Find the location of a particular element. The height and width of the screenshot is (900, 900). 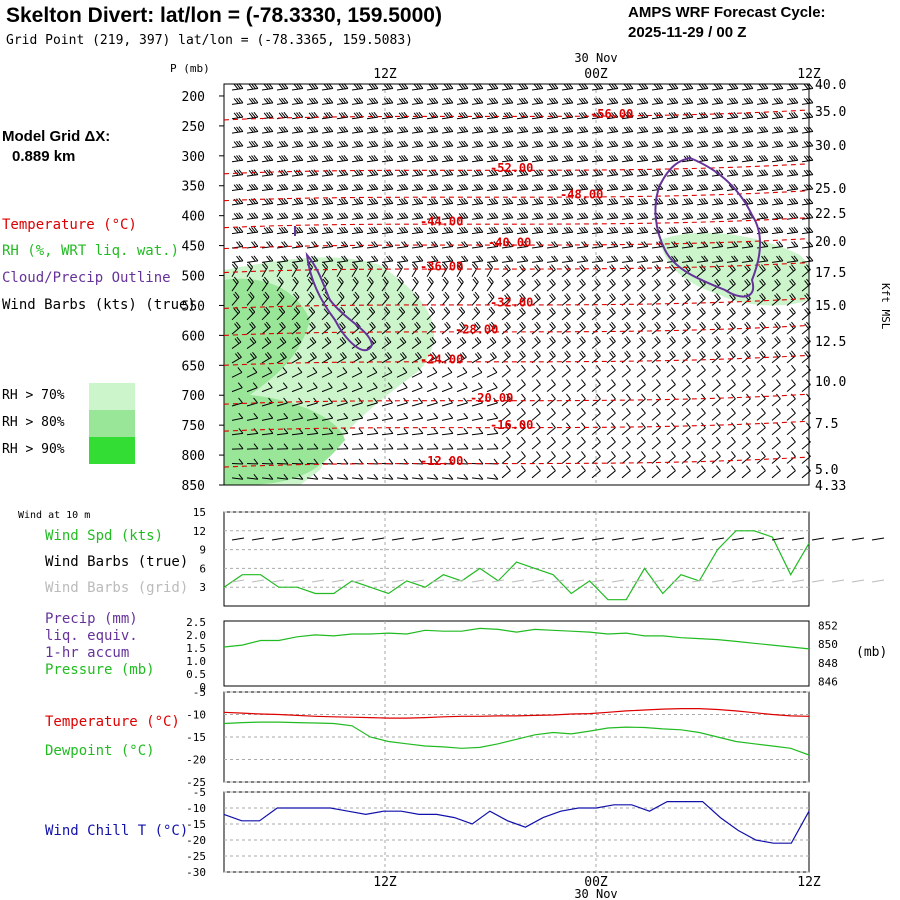

sfc-wind-barb-true is located at coordinates (738, 539).